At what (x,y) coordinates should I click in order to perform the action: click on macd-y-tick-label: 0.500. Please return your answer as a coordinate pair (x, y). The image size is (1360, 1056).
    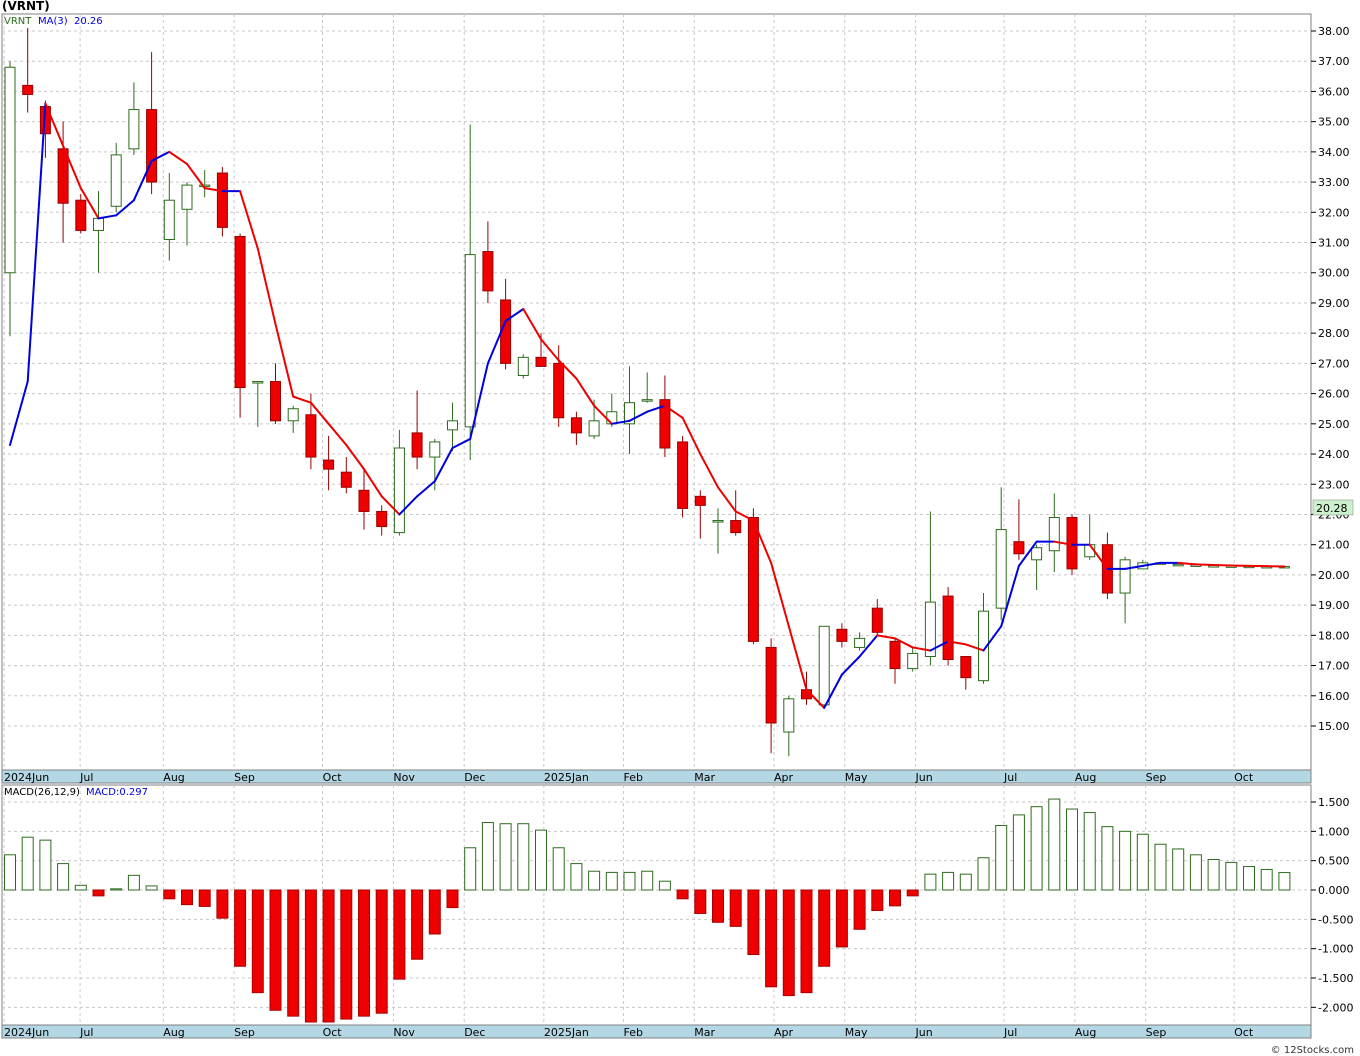
    Looking at the image, I should click on (1334, 861).